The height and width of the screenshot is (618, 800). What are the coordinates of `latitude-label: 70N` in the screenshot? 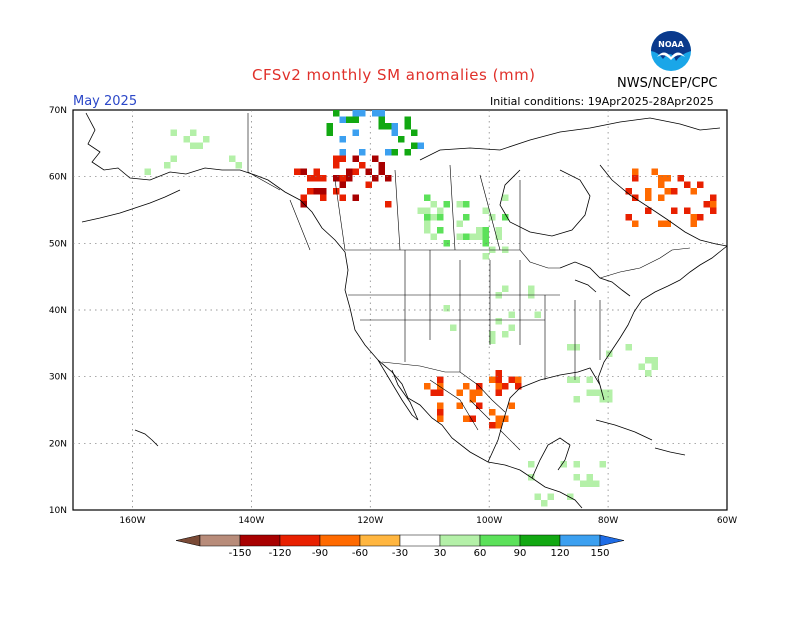 It's located at (58, 111).